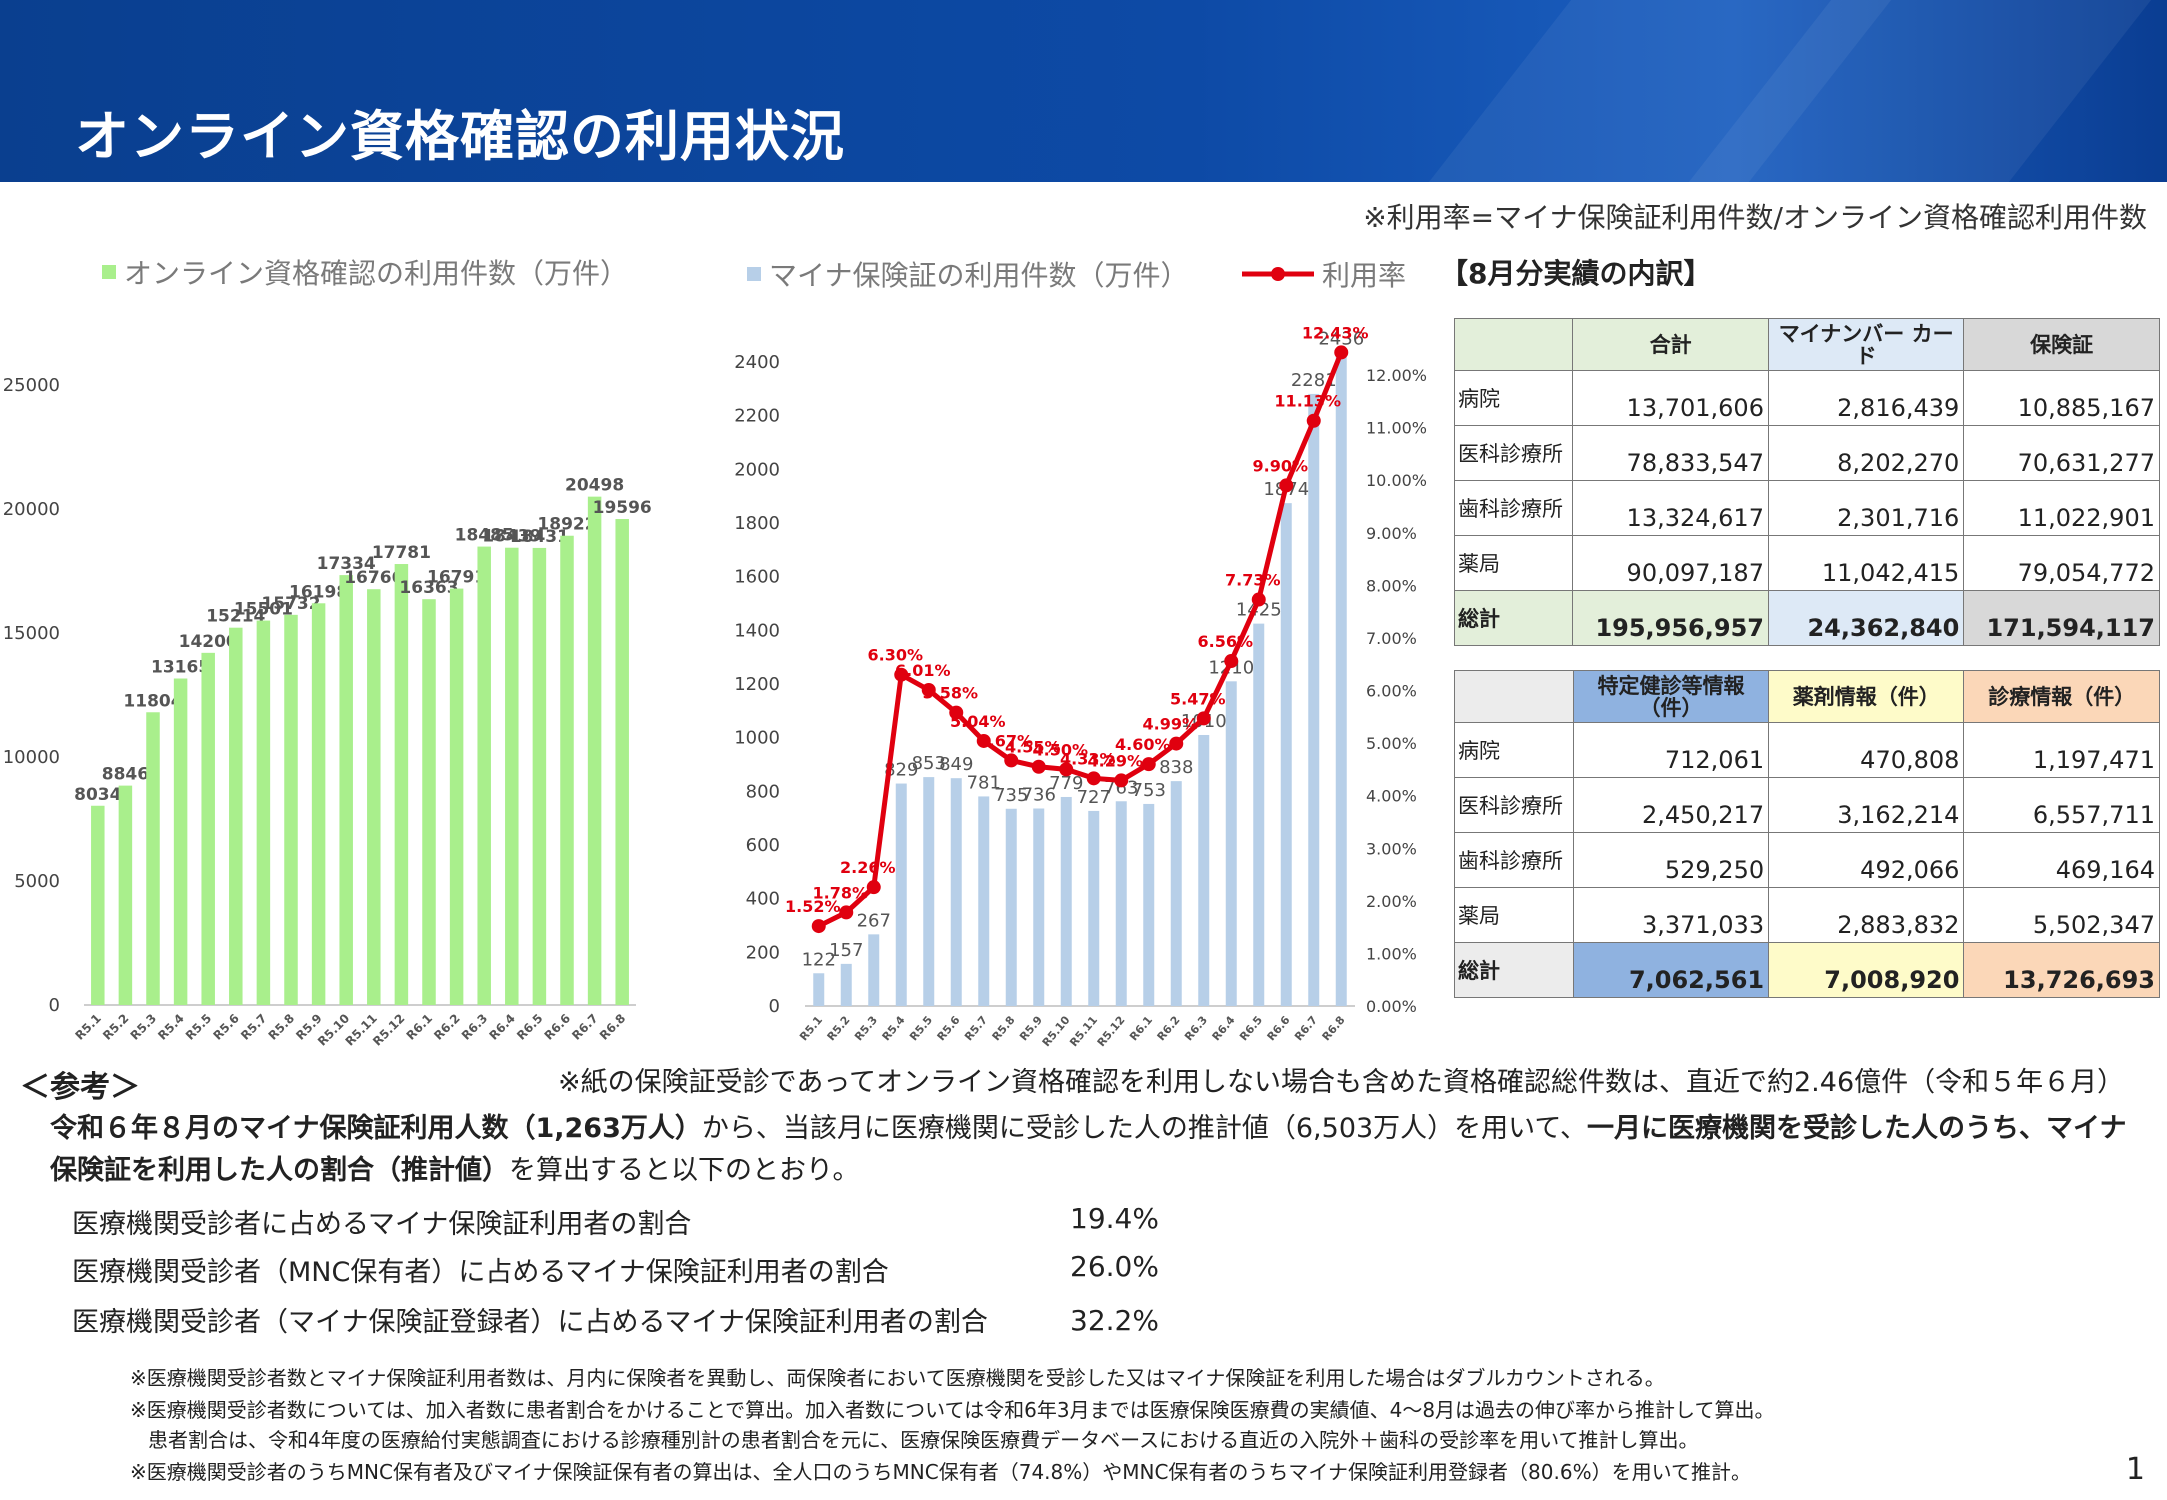 This screenshot has width=2167, height=1500. I want to click on right-left-y-tick-label: 0, so click(774, 1006).